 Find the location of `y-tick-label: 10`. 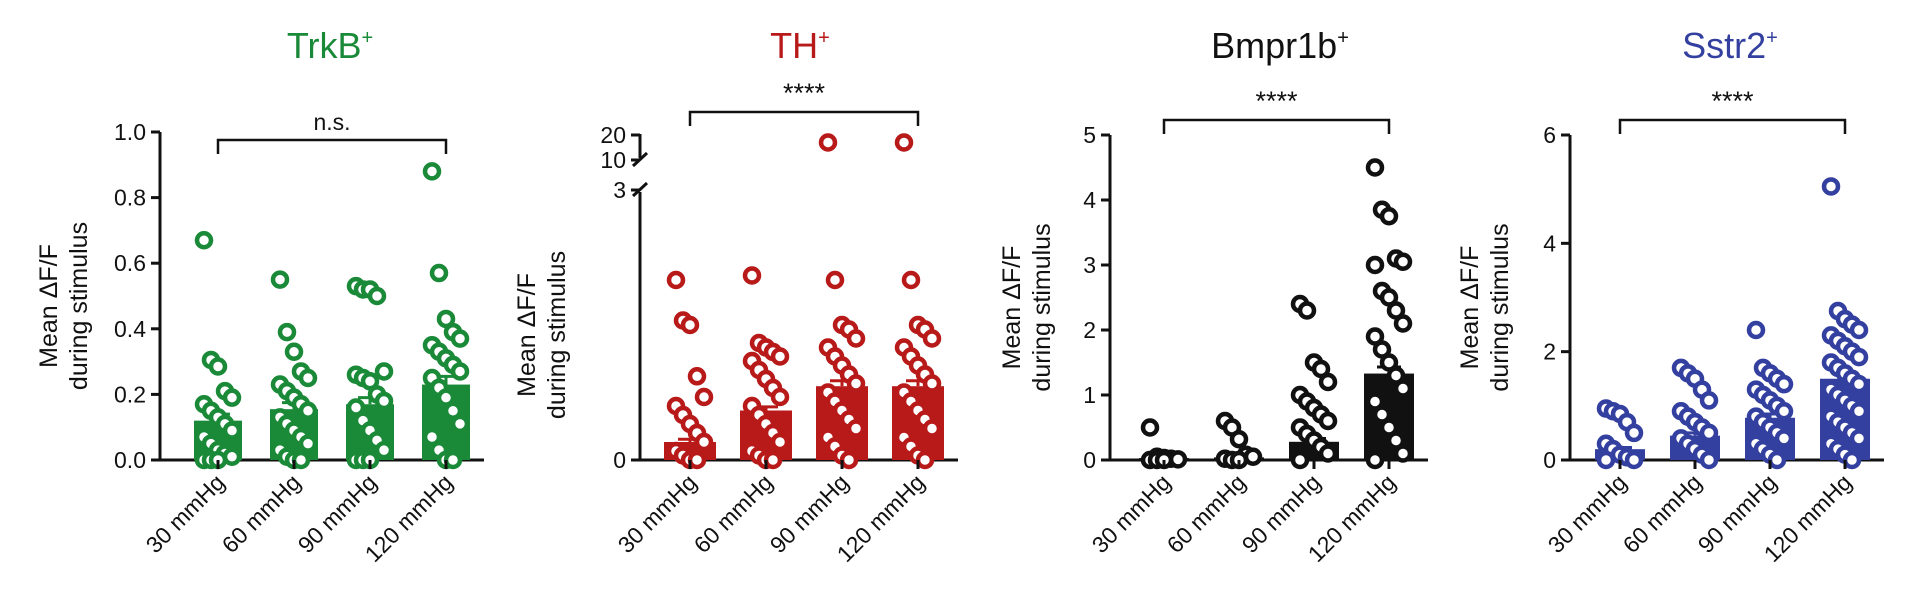

y-tick-label: 10 is located at coordinates (613, 160).